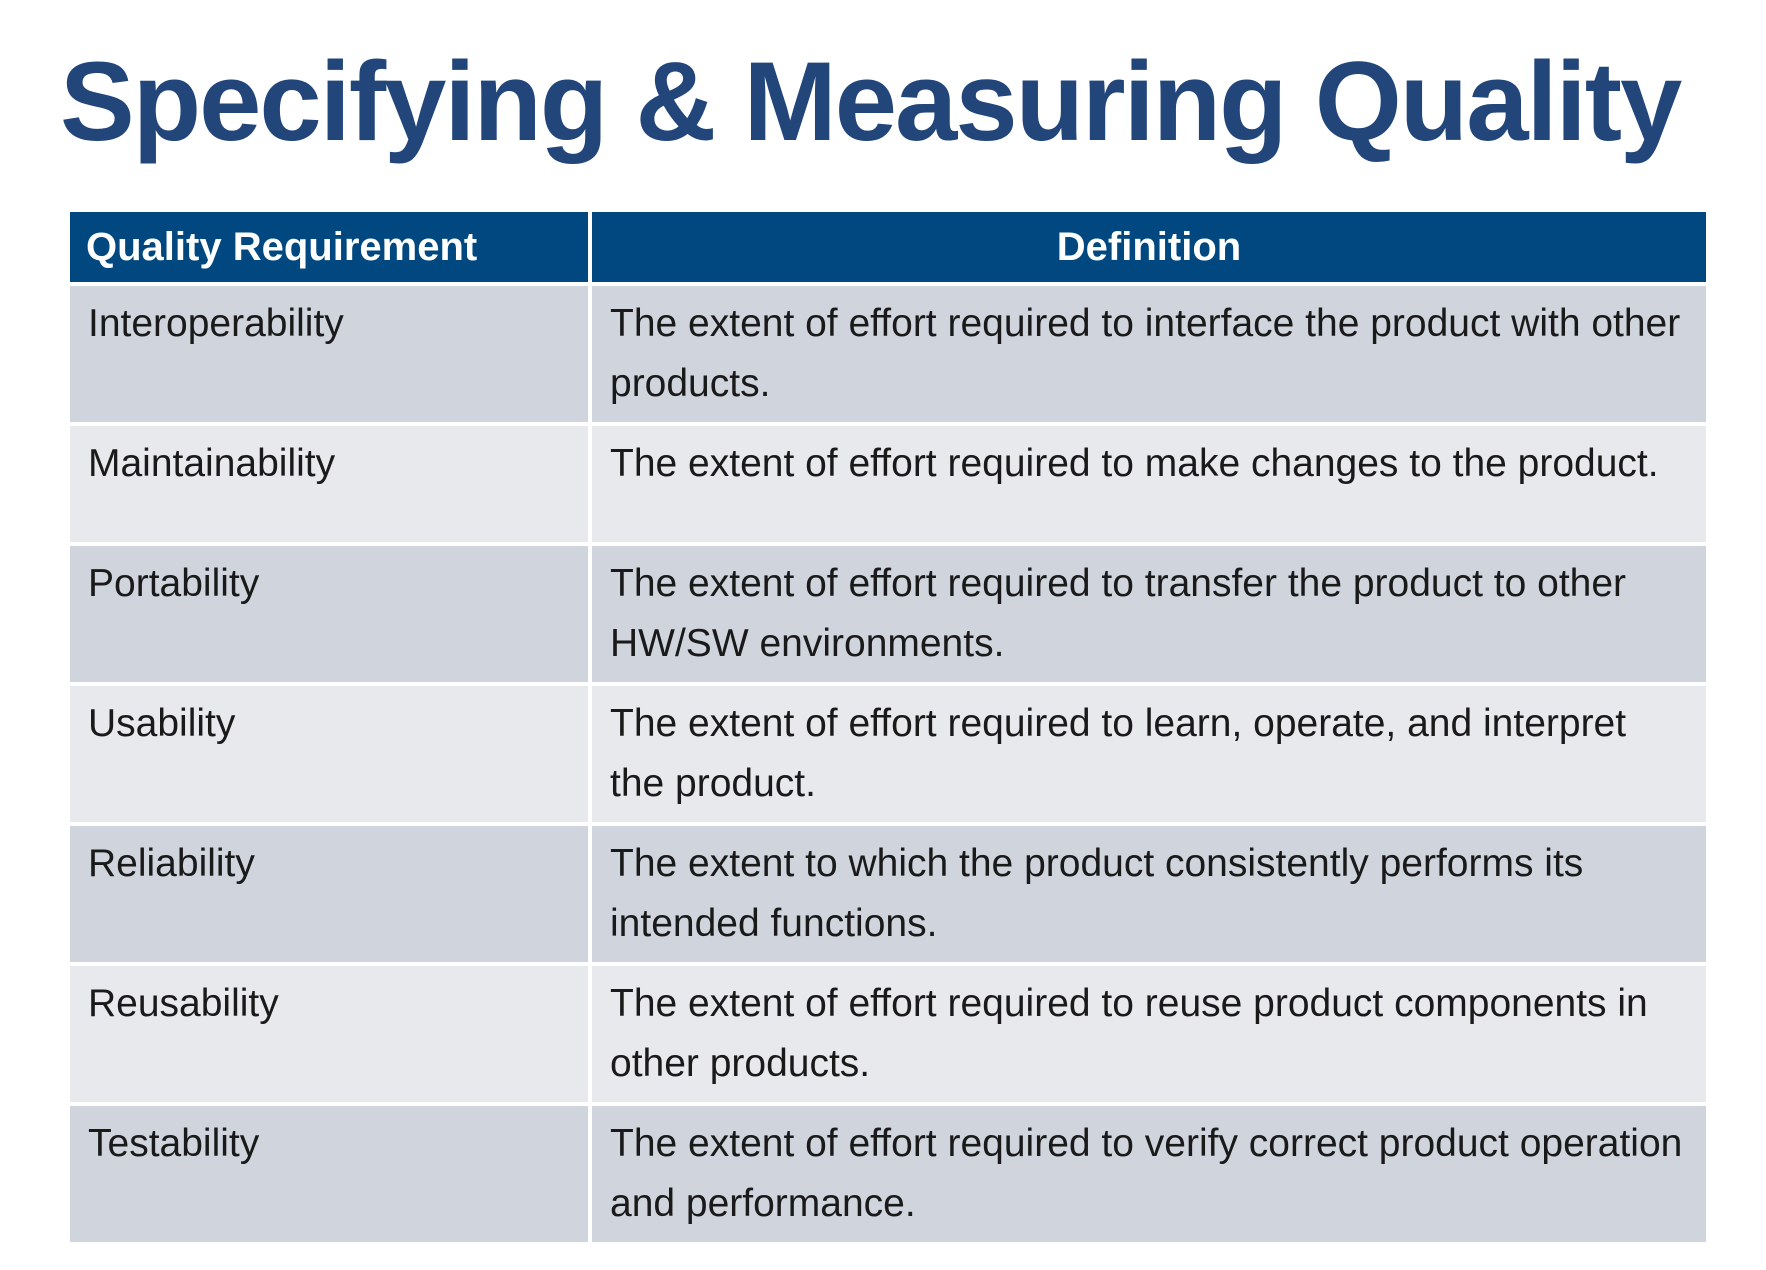 The image size is (1766, 1270). Describe the element at coordinates (329, 1174) in the screenshot. I see `requirement-cell: Testability` at that location.